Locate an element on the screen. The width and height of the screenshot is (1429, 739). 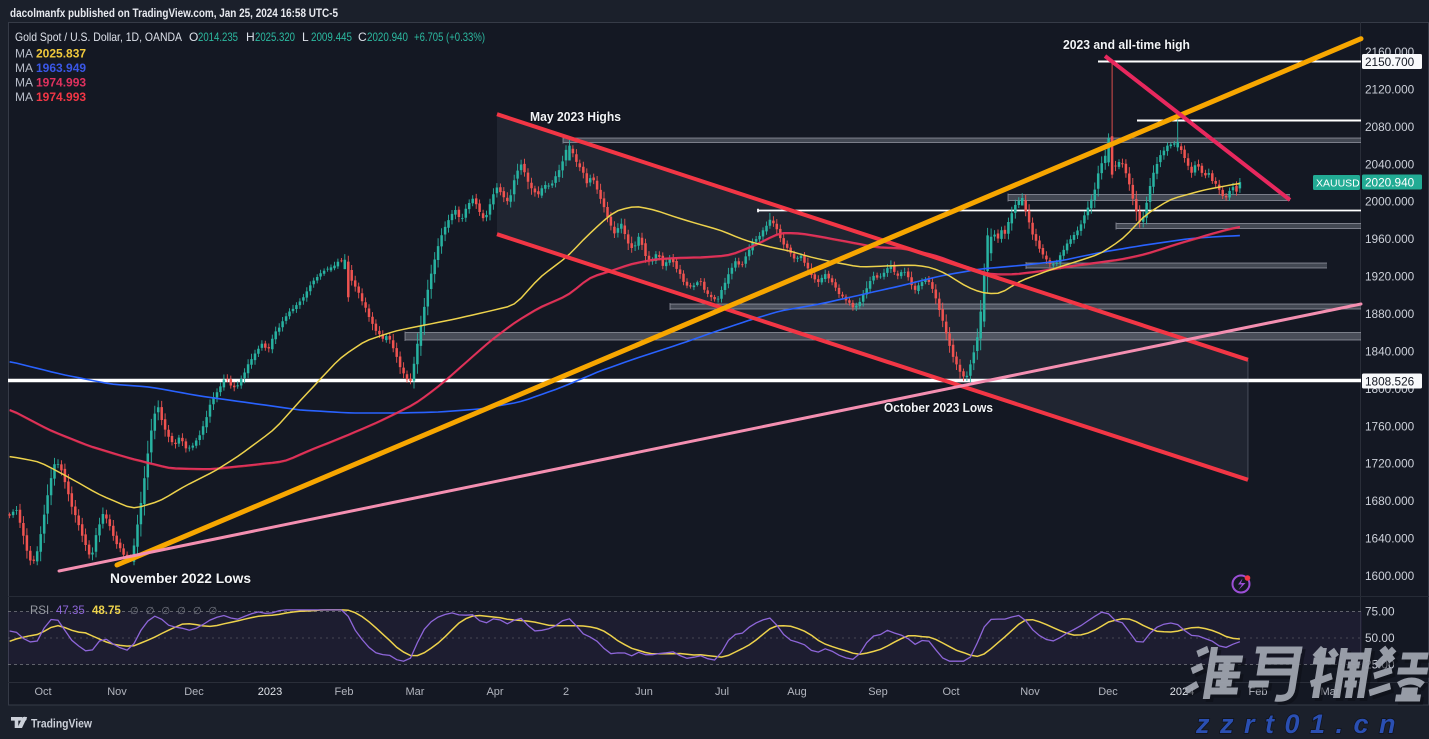
svg-text: 1760.000 is located at coordinates (1390, 426).